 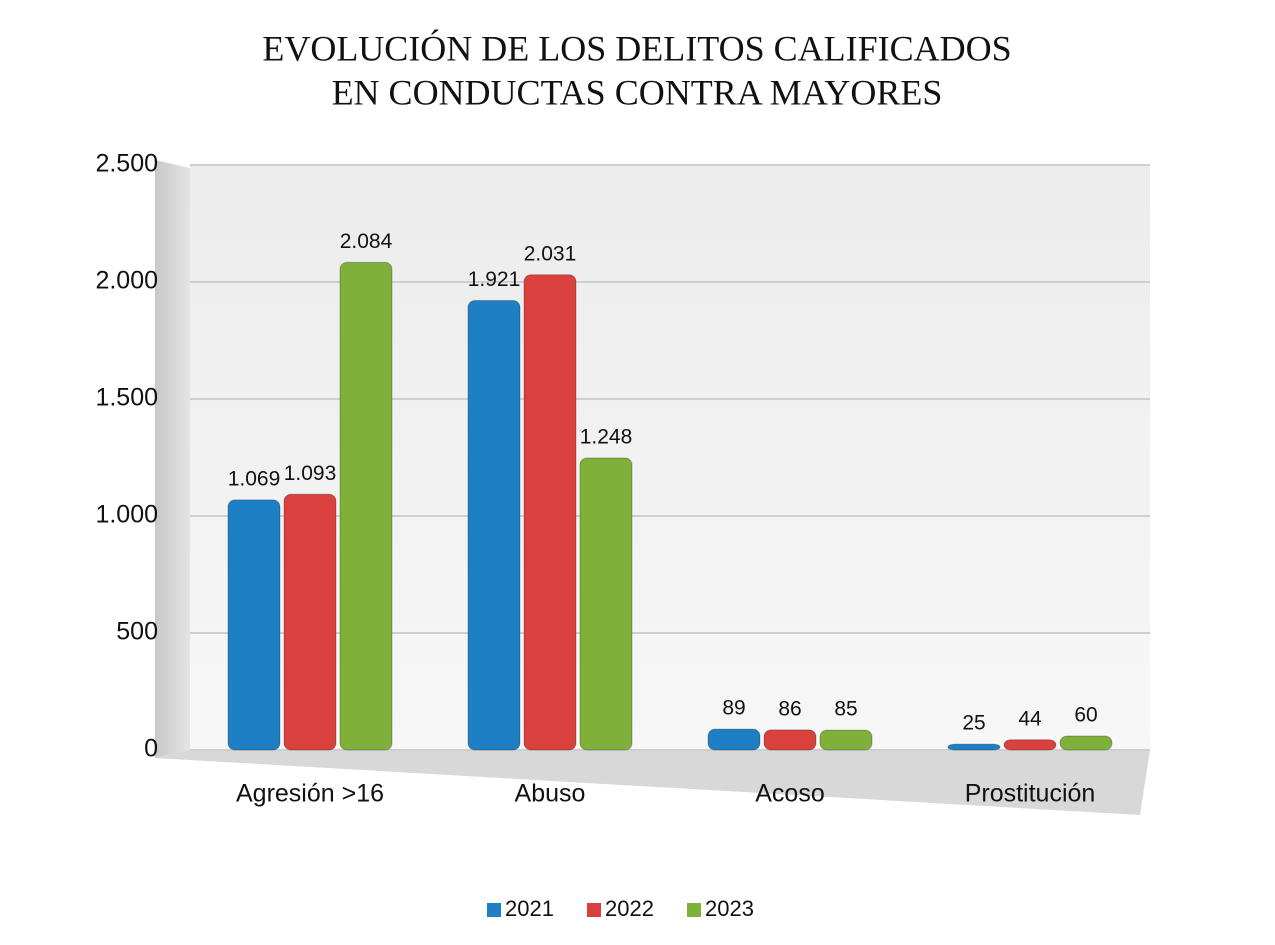 What do you see at coordinates (1030, 718) in the screenshot?
I see `value-label: 44` at bounding box center [1030, 718].